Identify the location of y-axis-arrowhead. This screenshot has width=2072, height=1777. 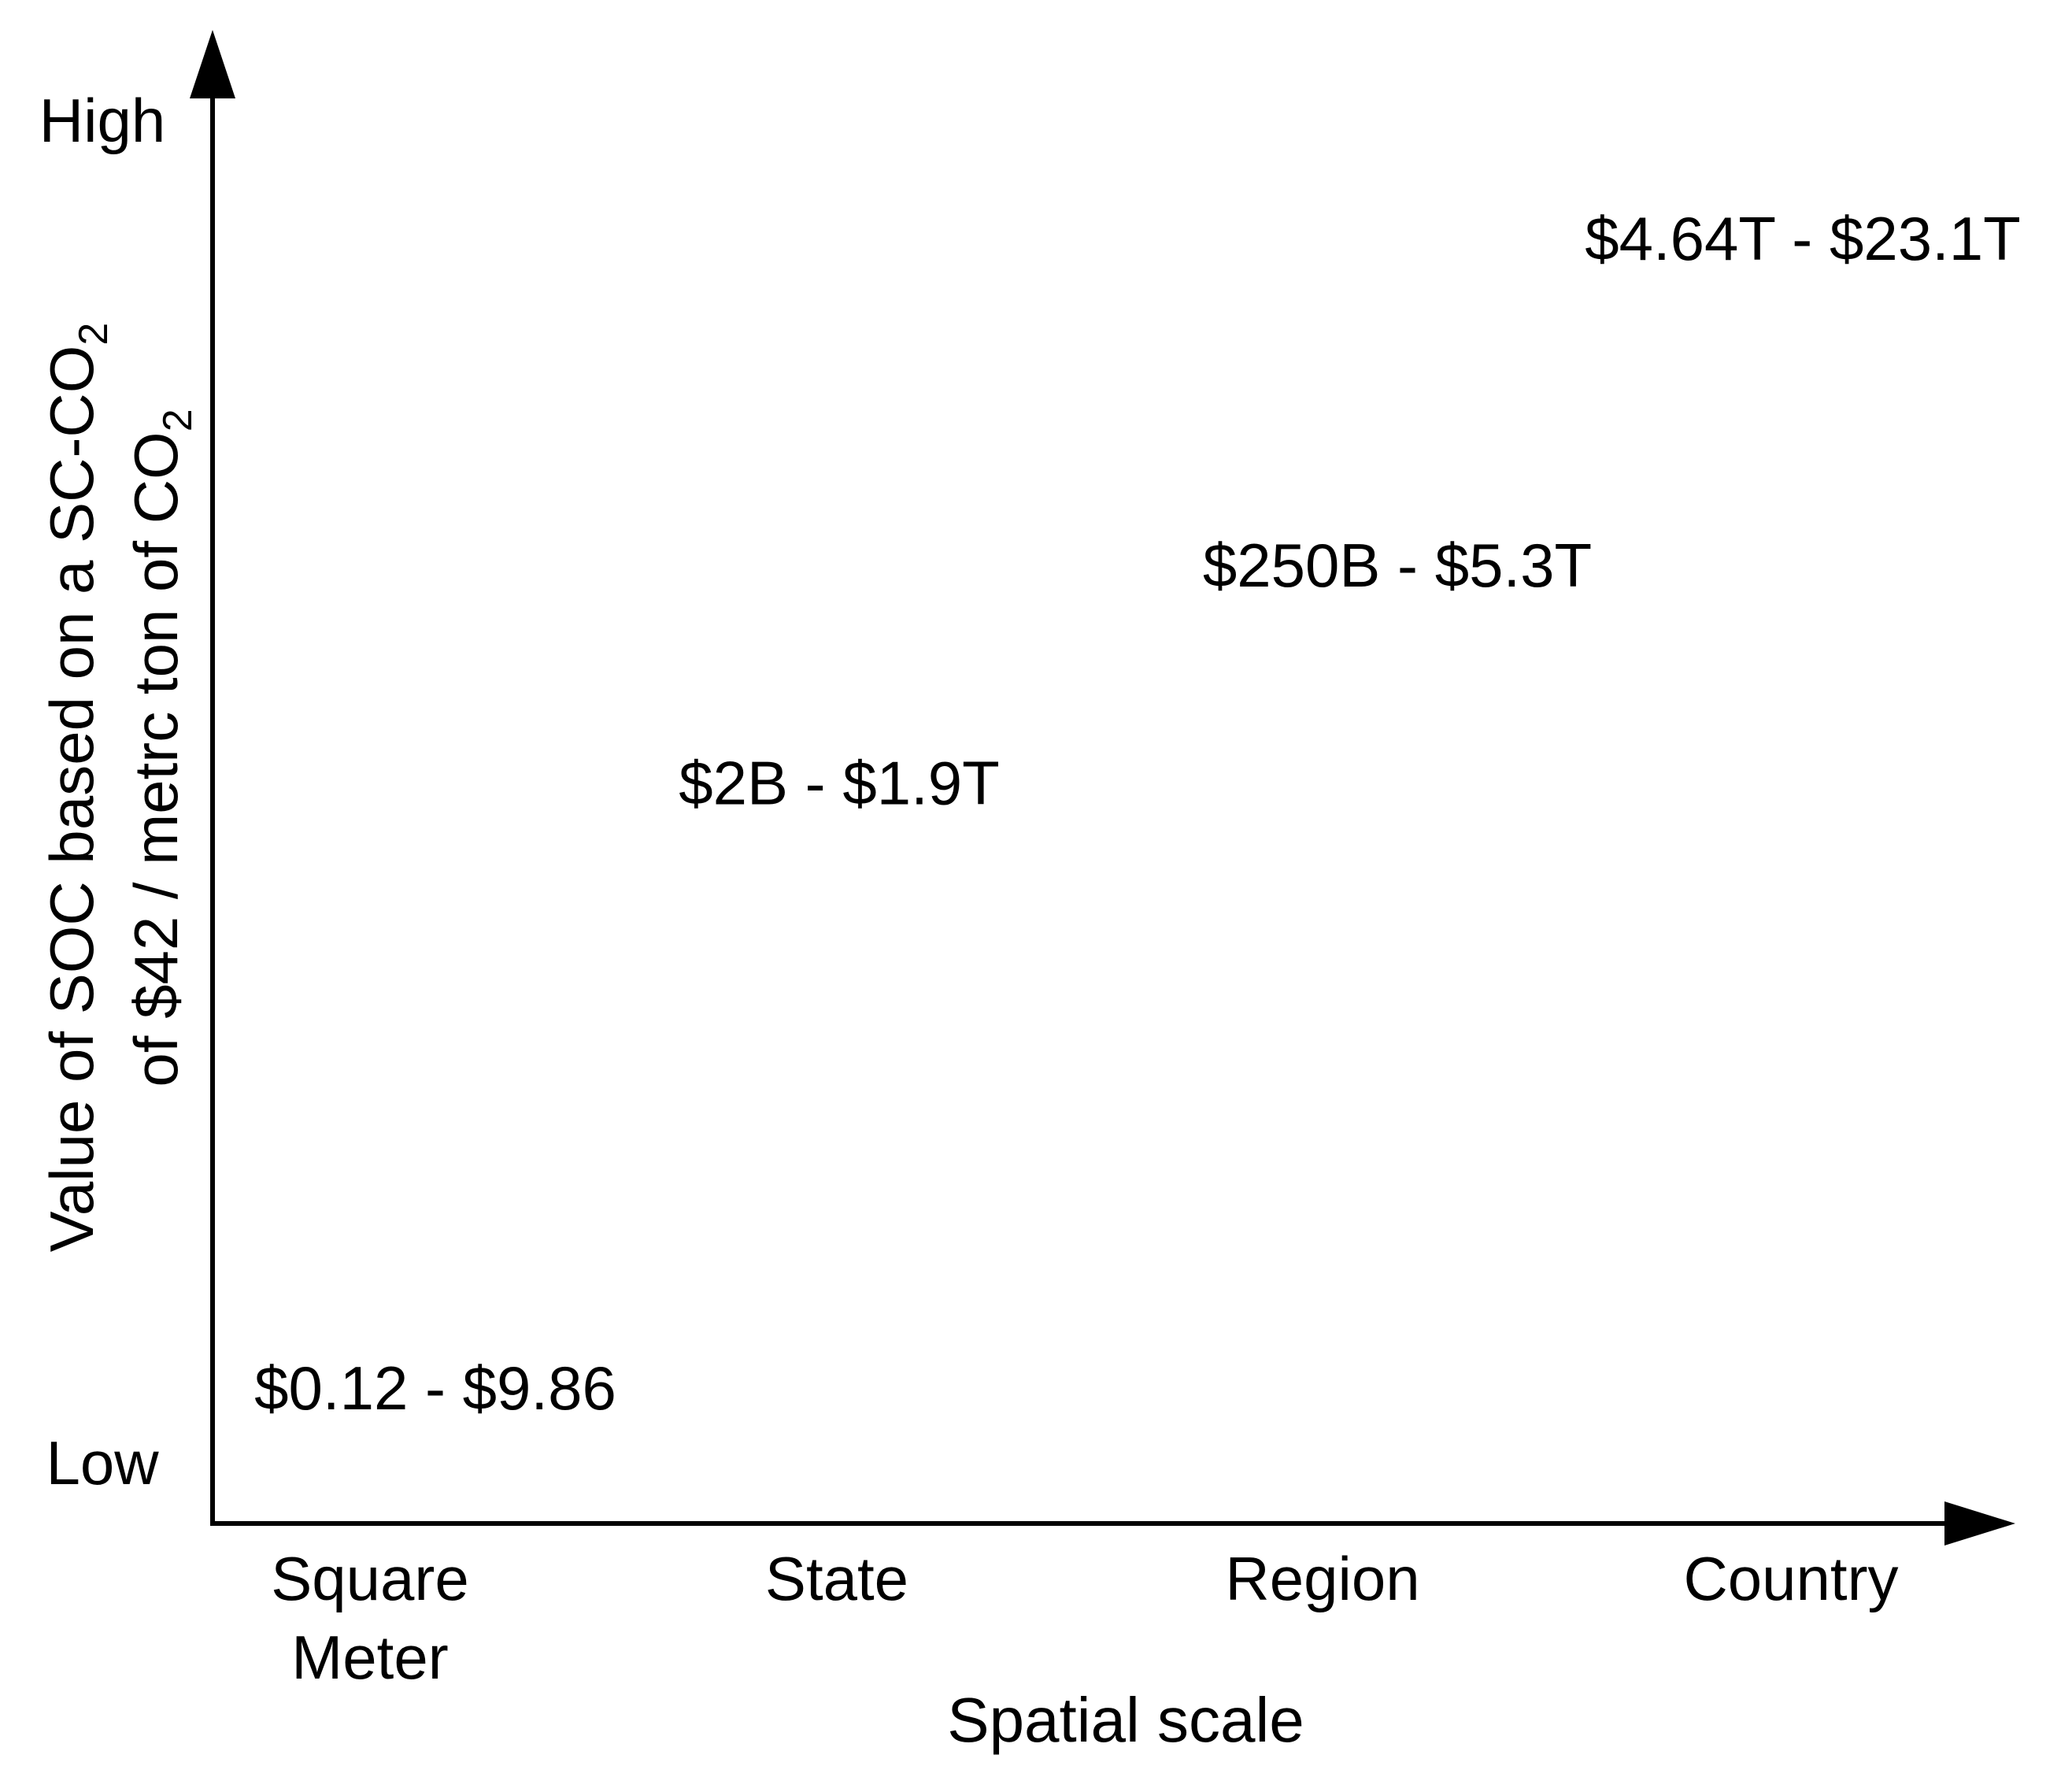
(212, 64).